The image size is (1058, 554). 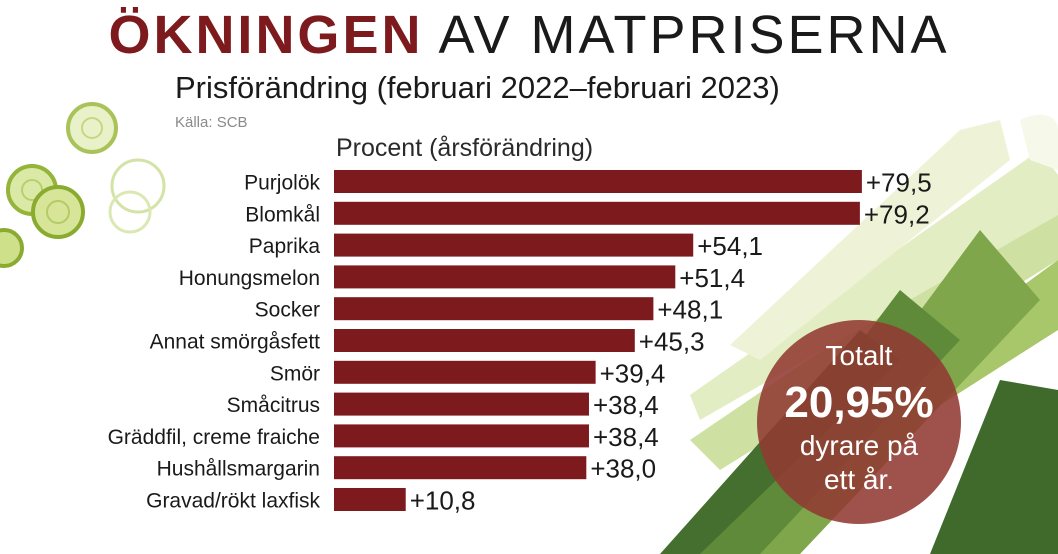 I want to click on axis-title: Procent (årsförändring), so click(x=465, y=148).